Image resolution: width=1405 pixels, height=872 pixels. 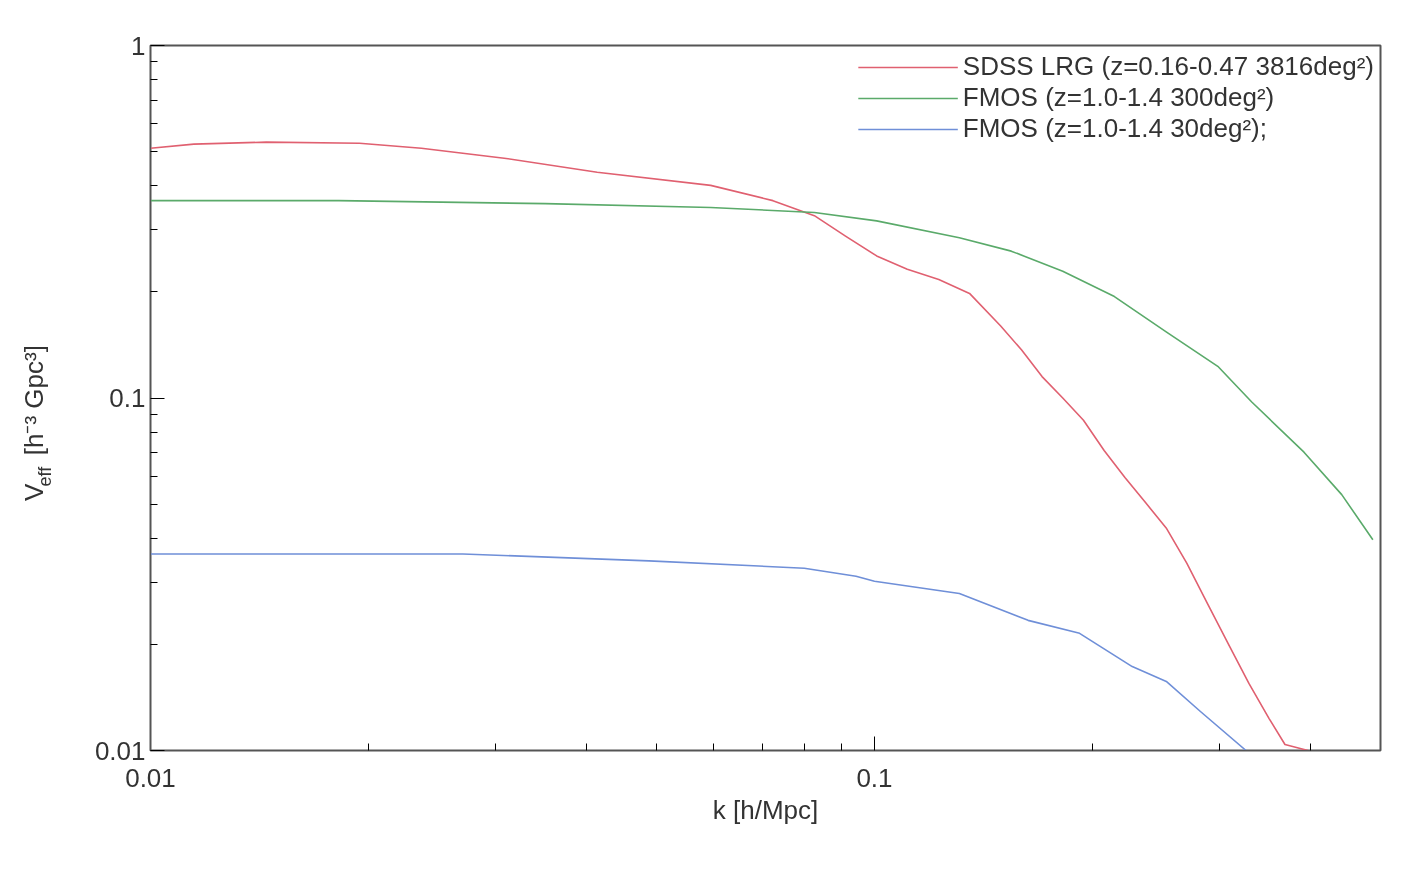 I want to click on y-tick-label: 0.1, so click(x=127, y=398).